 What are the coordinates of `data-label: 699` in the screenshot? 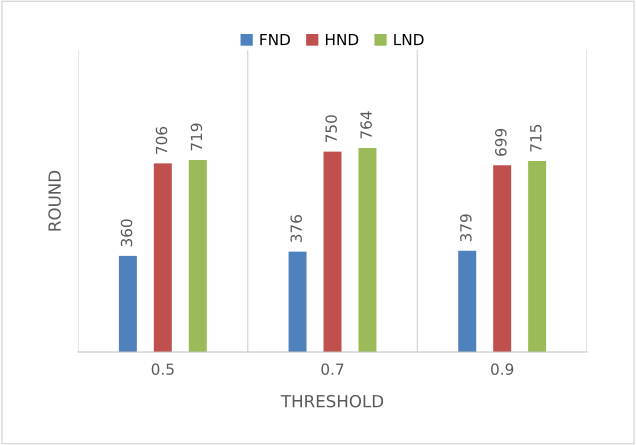 It's located at (501, 142).